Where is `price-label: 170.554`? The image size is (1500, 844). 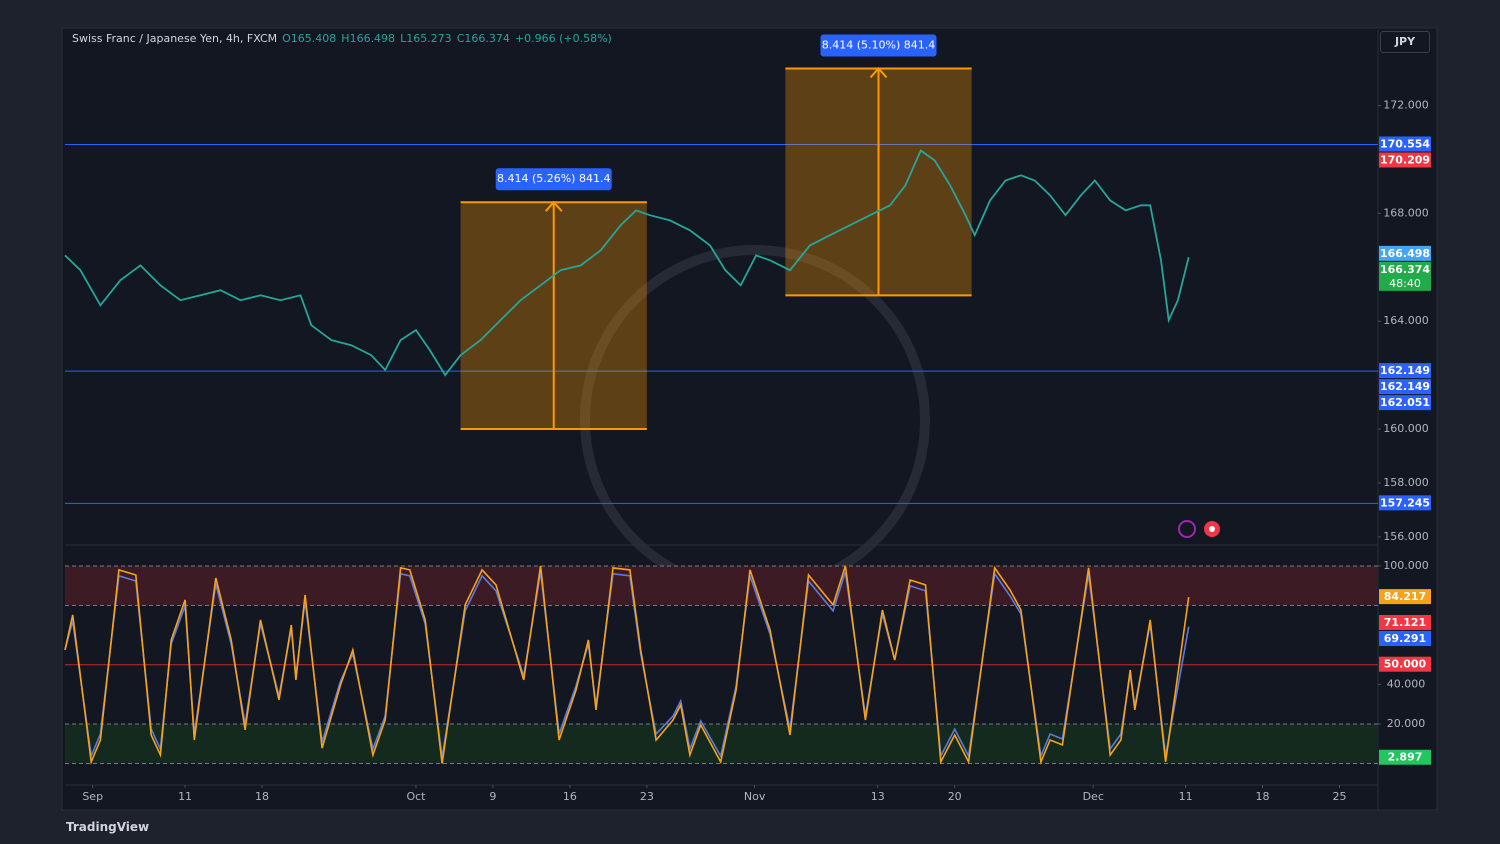 price-label: 170.554 is located at coordinates (1405, 143).